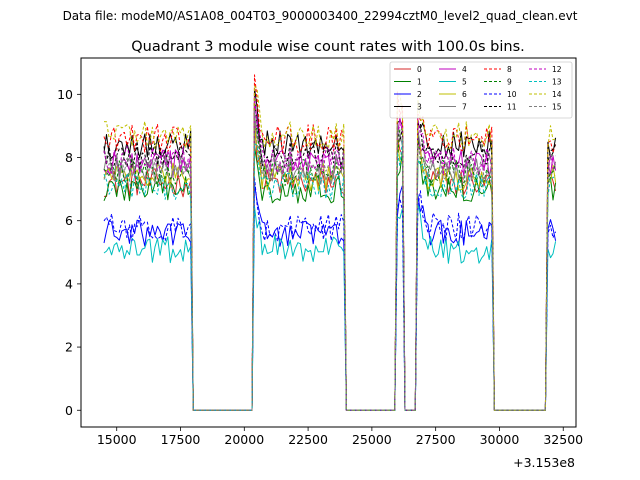  I want to click on legend-label-5: 5, so click(464, 82).